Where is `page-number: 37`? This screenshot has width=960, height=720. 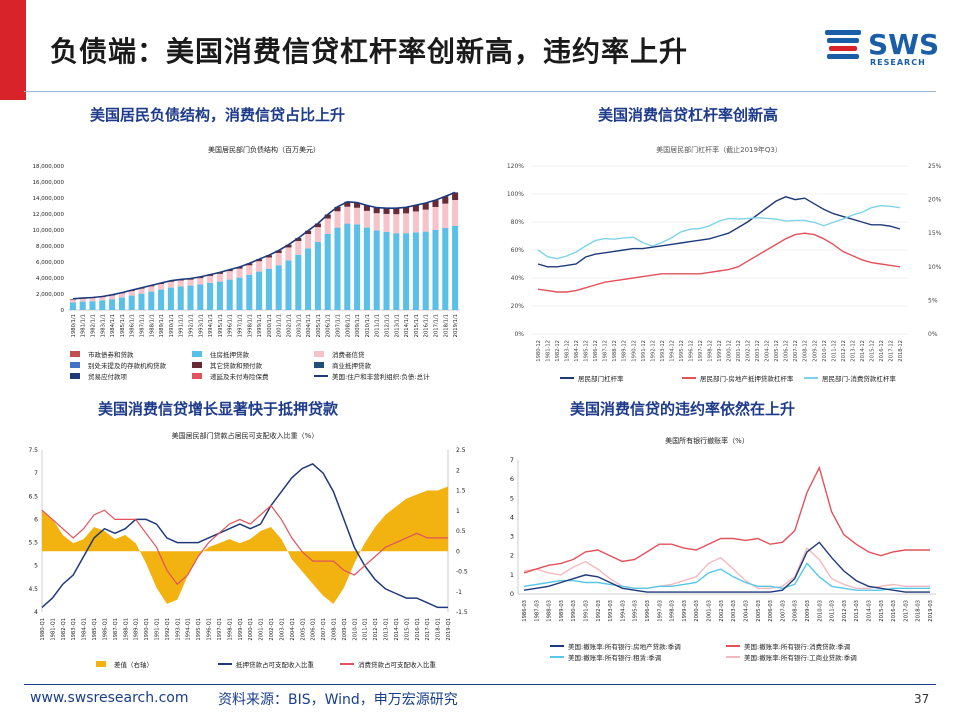 page-number: 37 is located at coordinates (922, 699).